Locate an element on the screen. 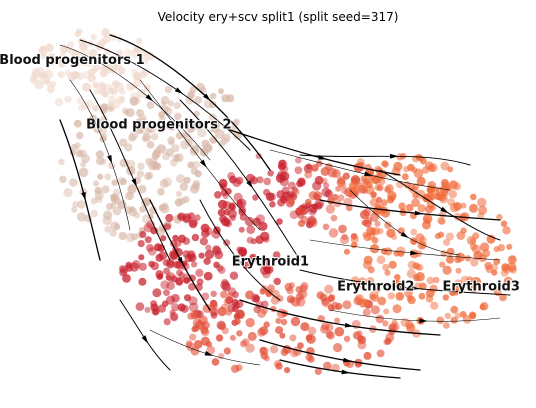 The height and width of the screenshot is (408, 536). cluster-label: Erythroid2 is located at coordinates (375, 287).